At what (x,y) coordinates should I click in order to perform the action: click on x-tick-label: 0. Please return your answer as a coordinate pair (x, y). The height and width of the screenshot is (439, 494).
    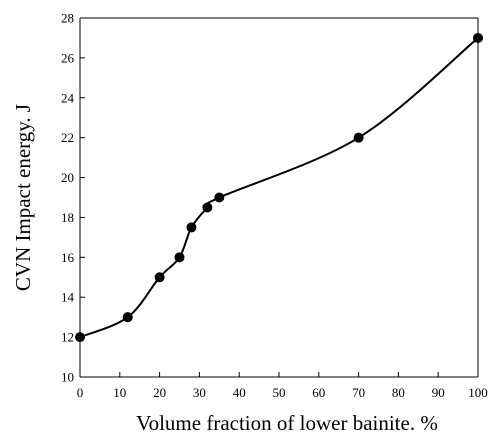
    Looking at the image, I should click on (80, 392).